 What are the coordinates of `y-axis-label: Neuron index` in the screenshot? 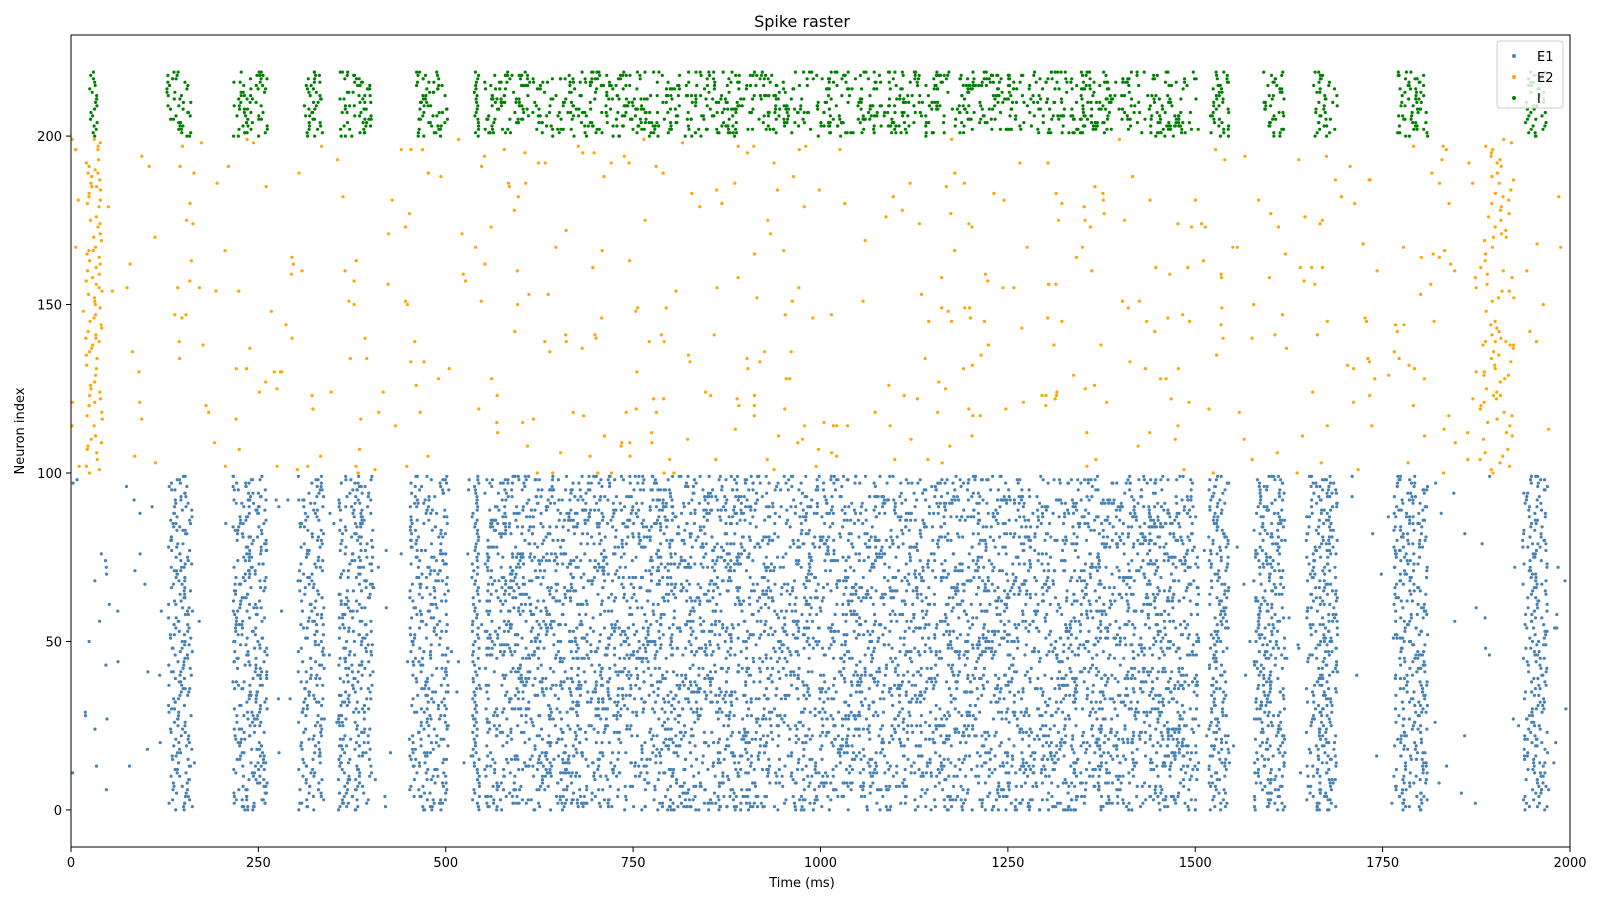 It's located at (20, 430).